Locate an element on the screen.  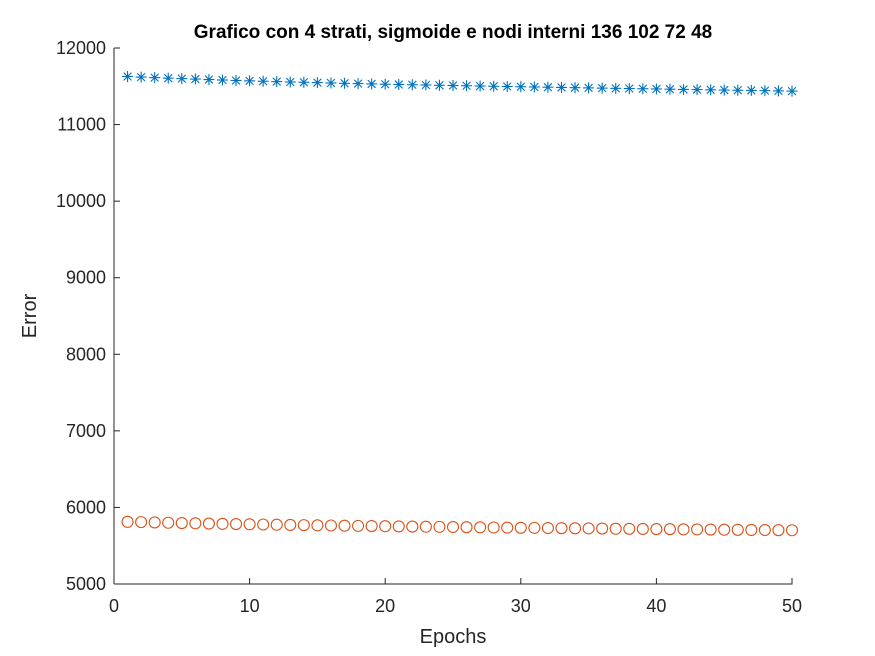
y-tick-label: 5000 is located at coordinates (86, 584).